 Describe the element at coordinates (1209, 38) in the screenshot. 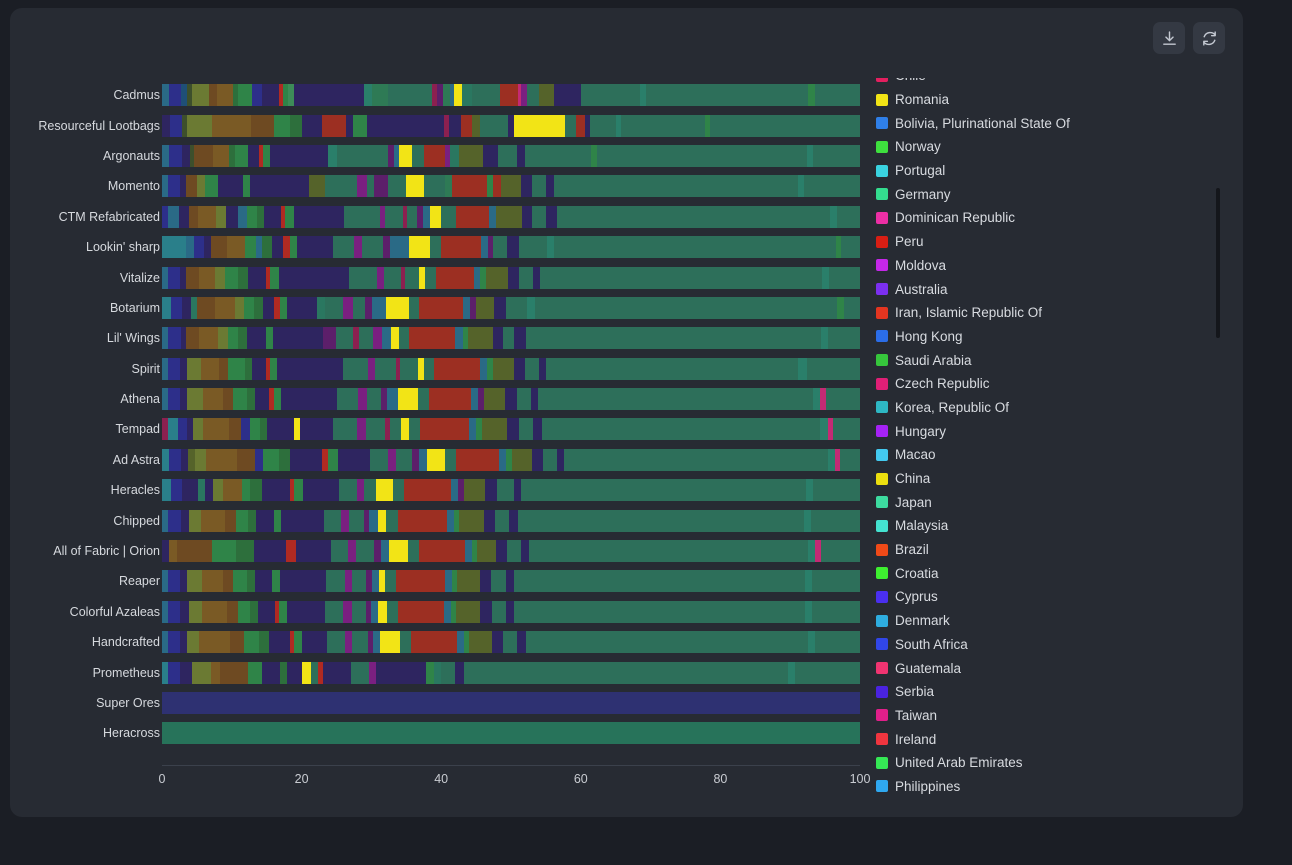

I see `refresh-button` at that location.